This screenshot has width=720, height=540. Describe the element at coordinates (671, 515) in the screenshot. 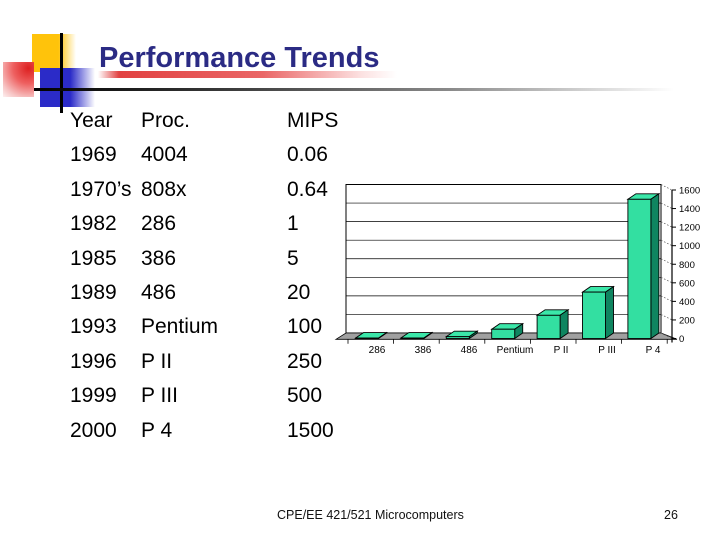

I see `footer-page-number: 26` at that location.